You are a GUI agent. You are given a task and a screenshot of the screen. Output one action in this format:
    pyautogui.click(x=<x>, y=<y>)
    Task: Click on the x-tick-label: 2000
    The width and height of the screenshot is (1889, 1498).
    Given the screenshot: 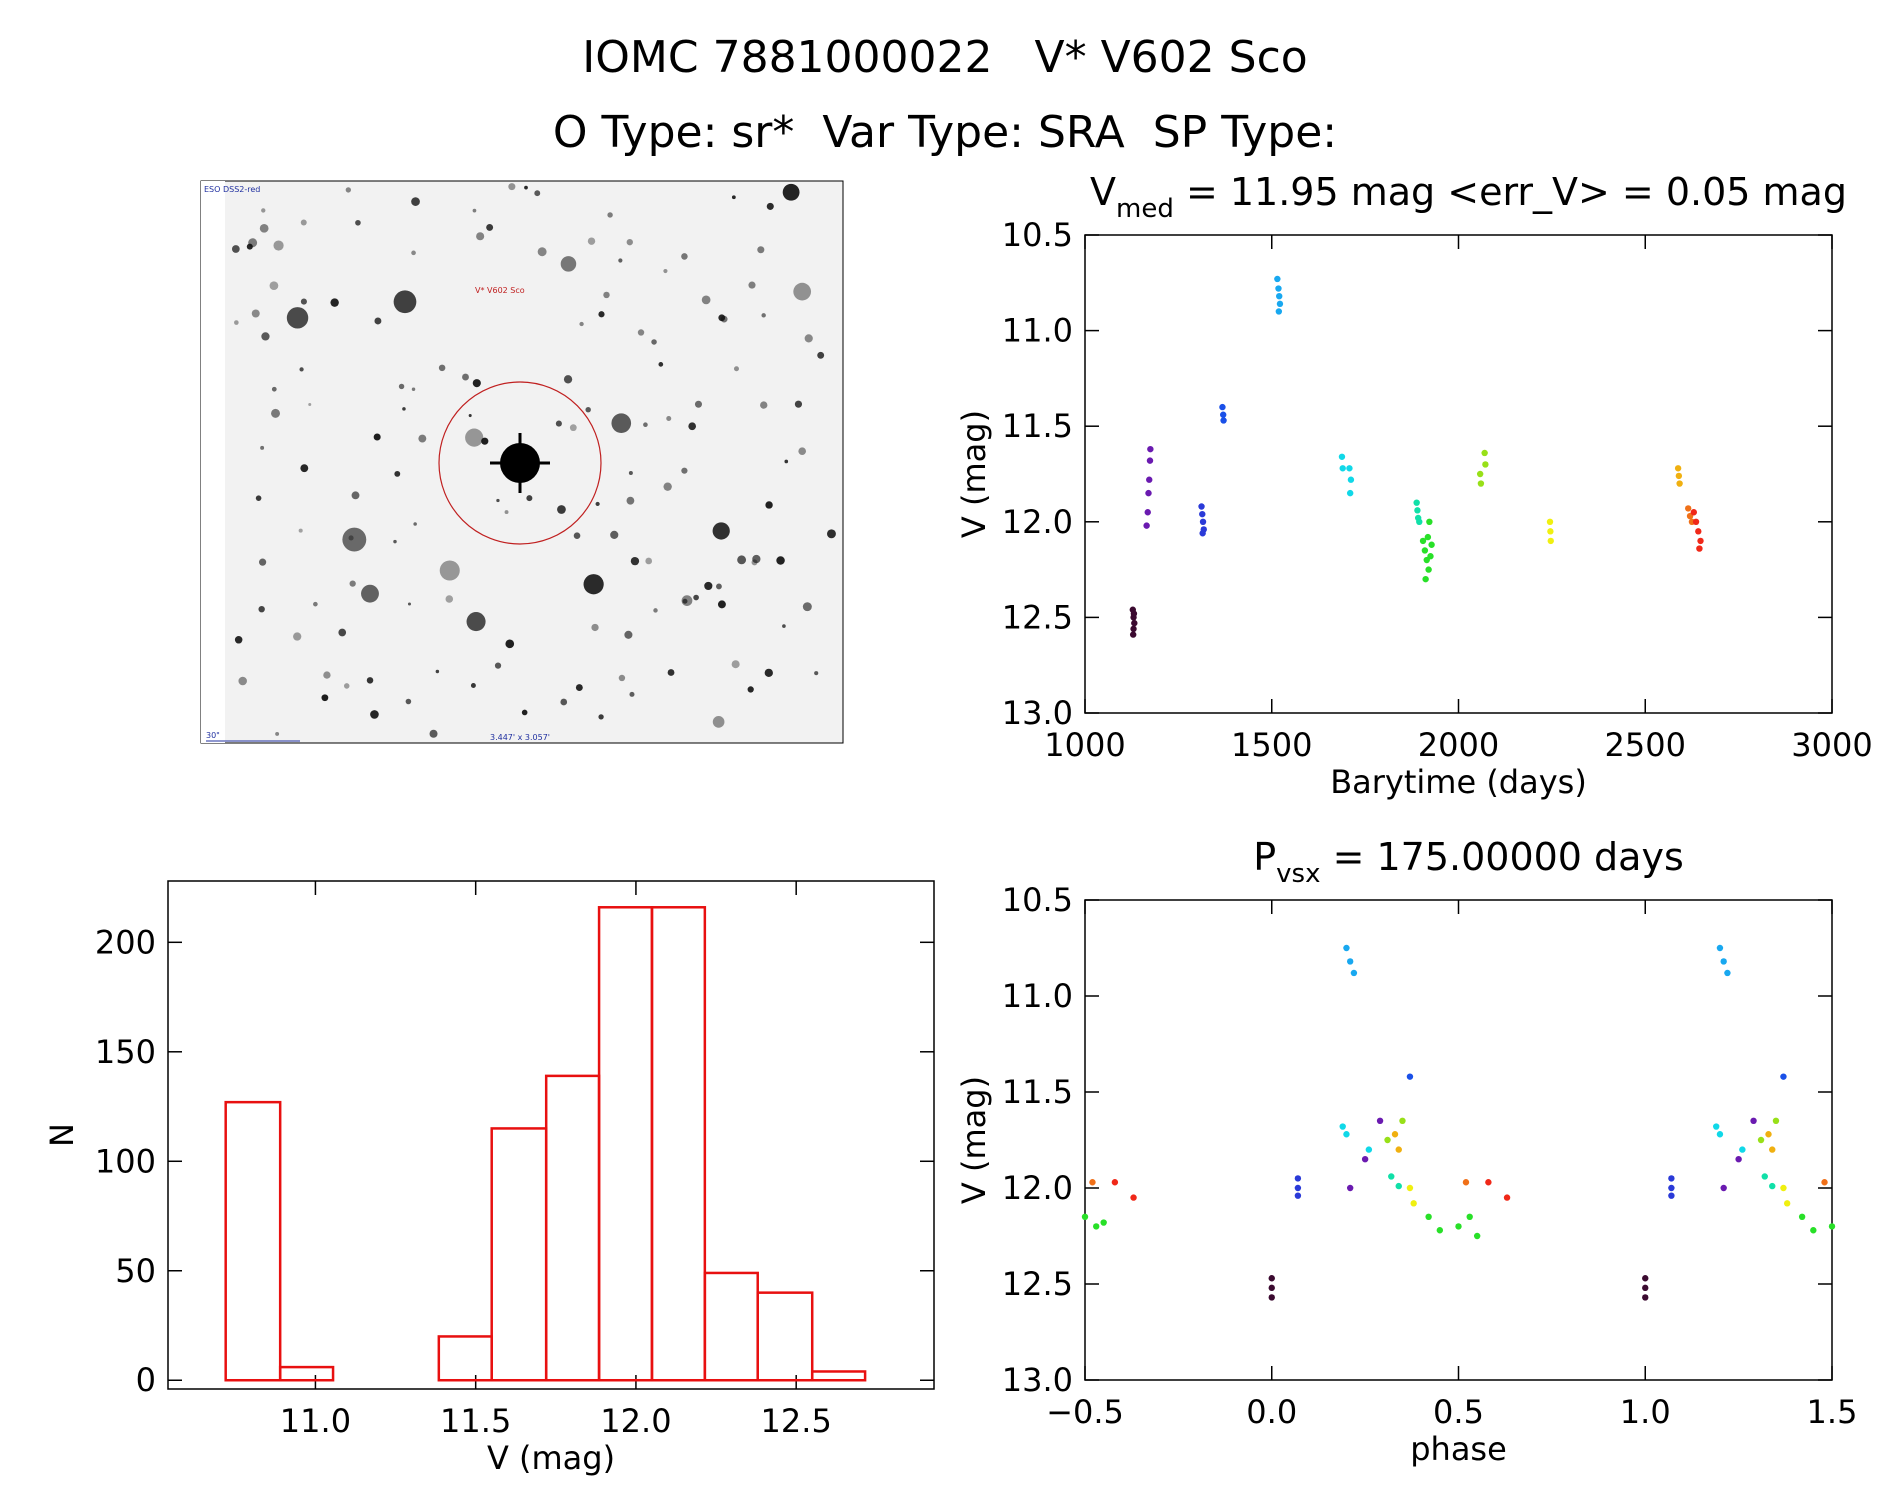 What is the action you would take?
    pyautogui.click(x=1458, y=745)
    